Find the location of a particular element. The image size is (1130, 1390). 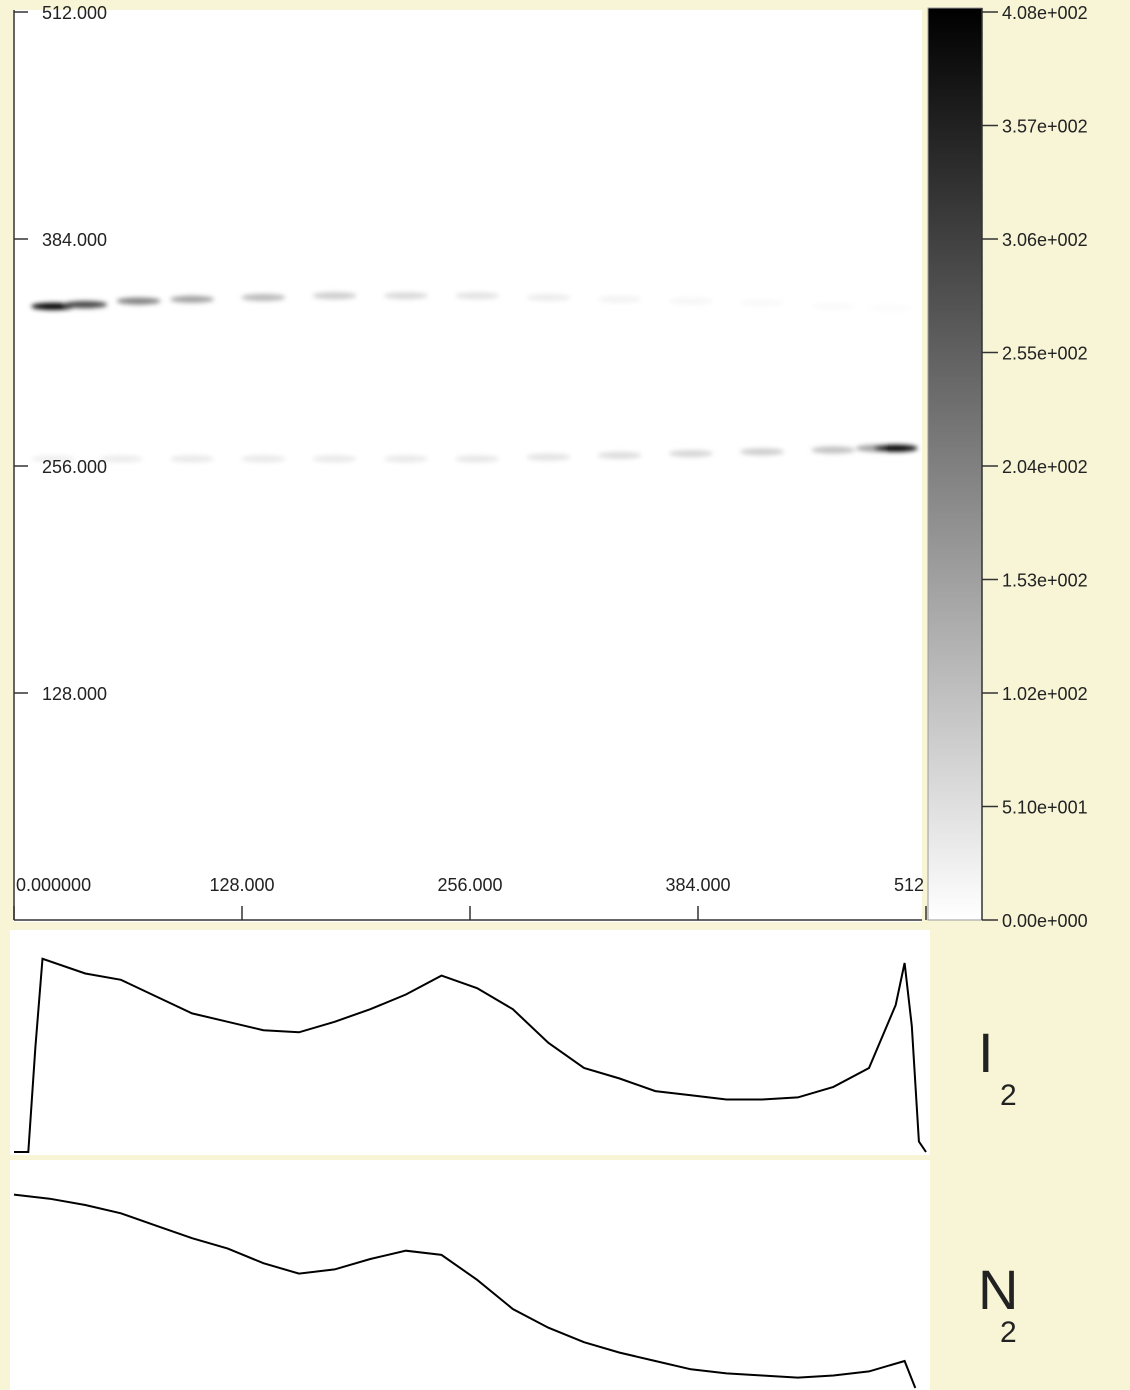

profile-panel is located at coordinates (470, 1042).